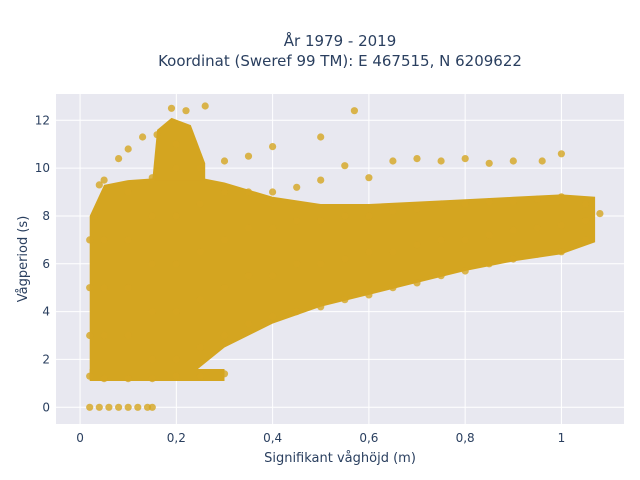  I want to click on x-tick-label: 0,8, so click(465, 438).